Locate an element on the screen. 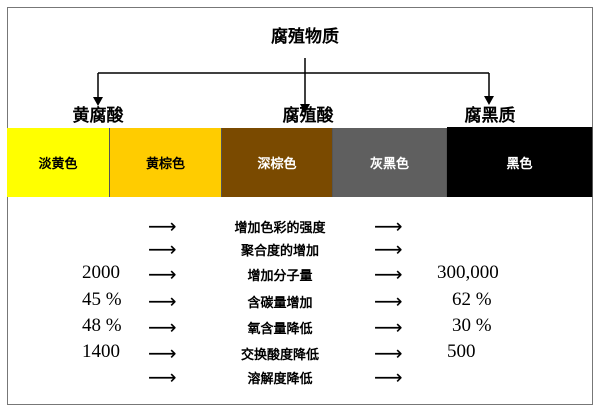 The height and width of the screenshot is (411, 600). color-cell: 黑色 is located at coordinates (520, 162).